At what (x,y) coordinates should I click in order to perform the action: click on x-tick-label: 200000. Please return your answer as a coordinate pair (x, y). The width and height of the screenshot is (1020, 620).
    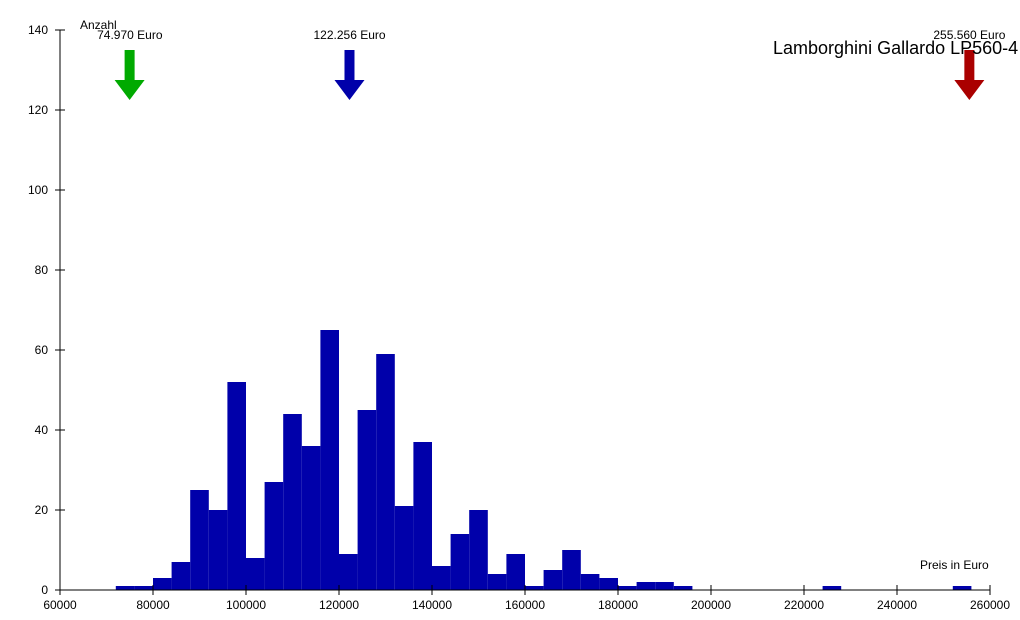
    Looking at the image, I should click on (711, 605).